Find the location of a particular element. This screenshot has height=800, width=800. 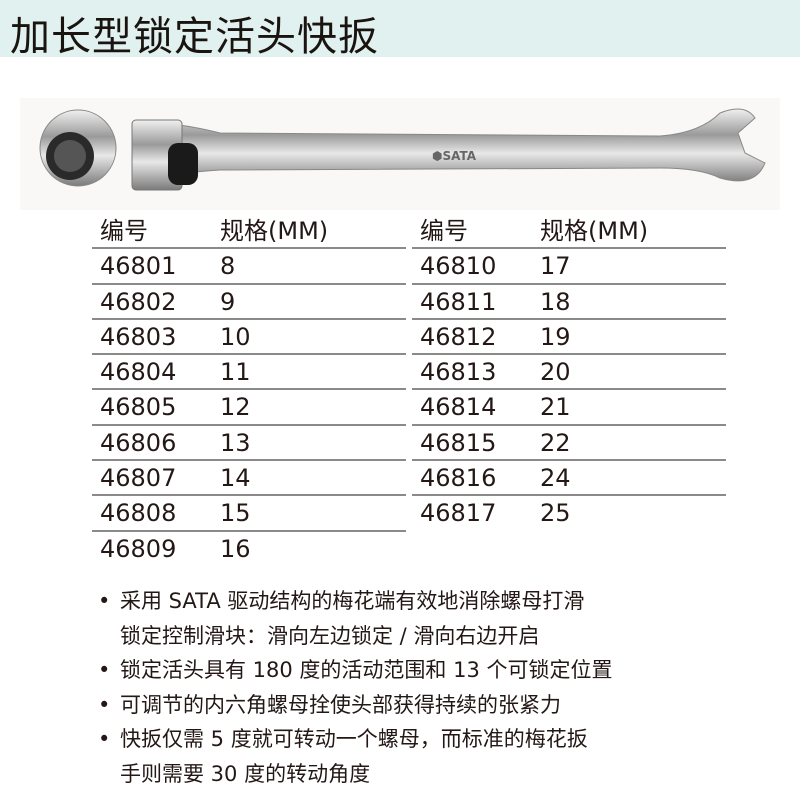

code: 46810 is located at coordinates (458, 266).